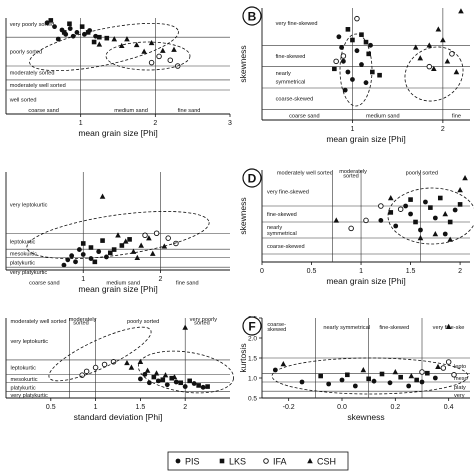 This screenshot has height=474, width=474. What do you see at coordinates (283, 74) in the screenshot?
I see `class-label: nearly` at bounding box center [283, 74].